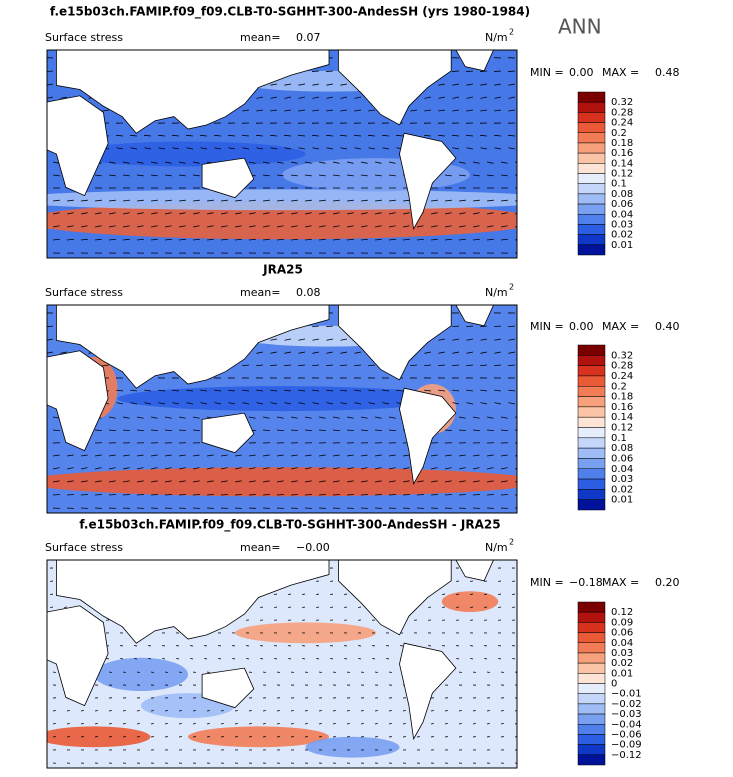 This screenshot has width=733, height=777. I want to click on variable: Surface stress, so click(84, 292).